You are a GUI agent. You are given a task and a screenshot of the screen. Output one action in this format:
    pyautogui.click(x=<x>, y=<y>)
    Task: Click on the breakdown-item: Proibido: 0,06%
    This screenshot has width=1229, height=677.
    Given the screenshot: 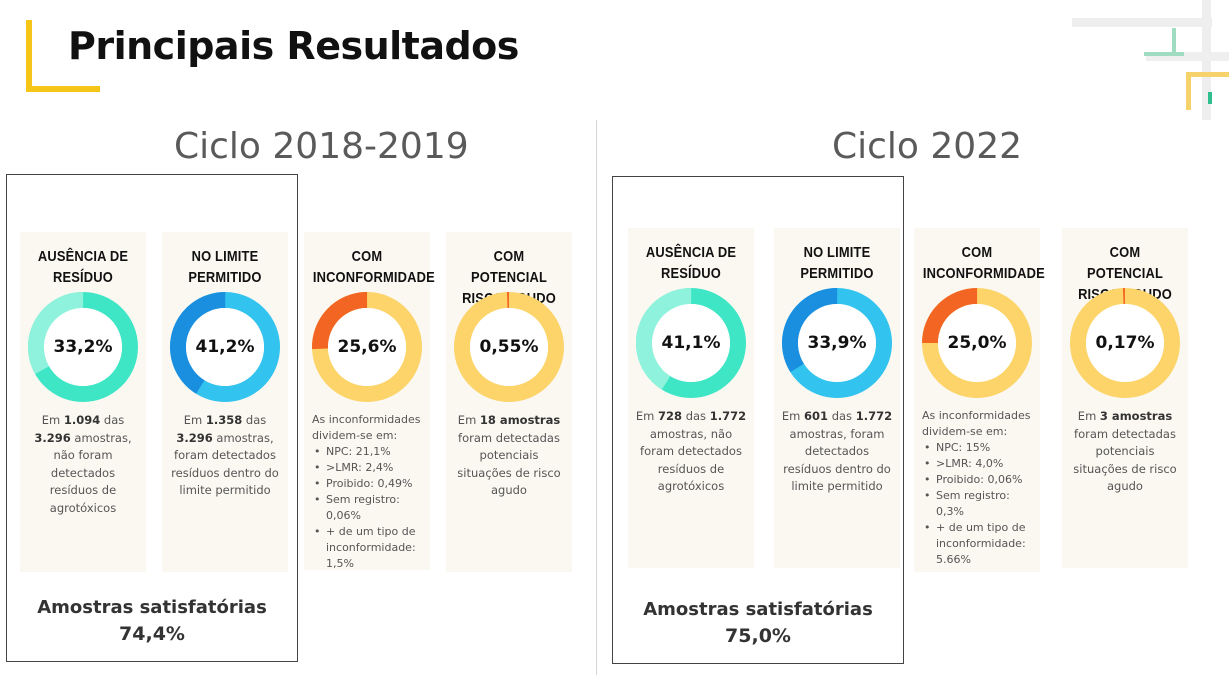 What is the action you would take?
    pyautogui.click(x=979, y=480)
    